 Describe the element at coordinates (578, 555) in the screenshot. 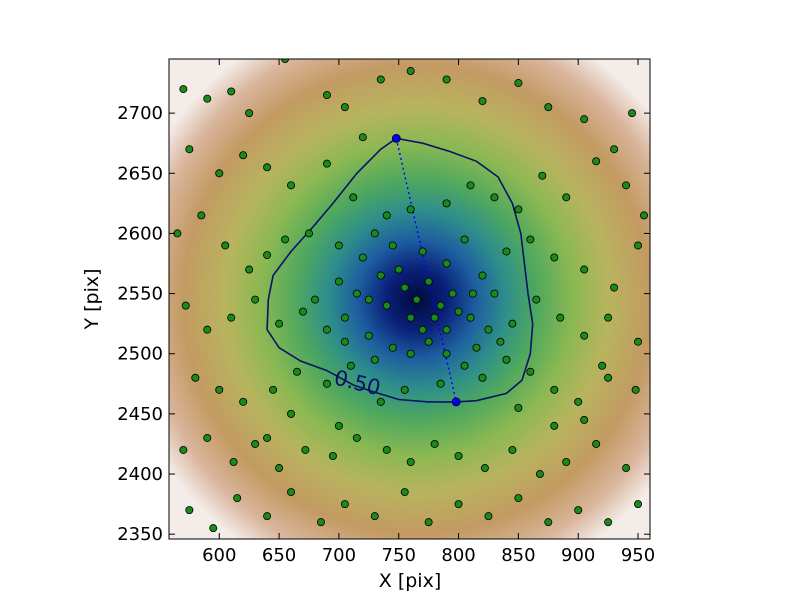

I see `x-tick-label-900: 900` at that location.